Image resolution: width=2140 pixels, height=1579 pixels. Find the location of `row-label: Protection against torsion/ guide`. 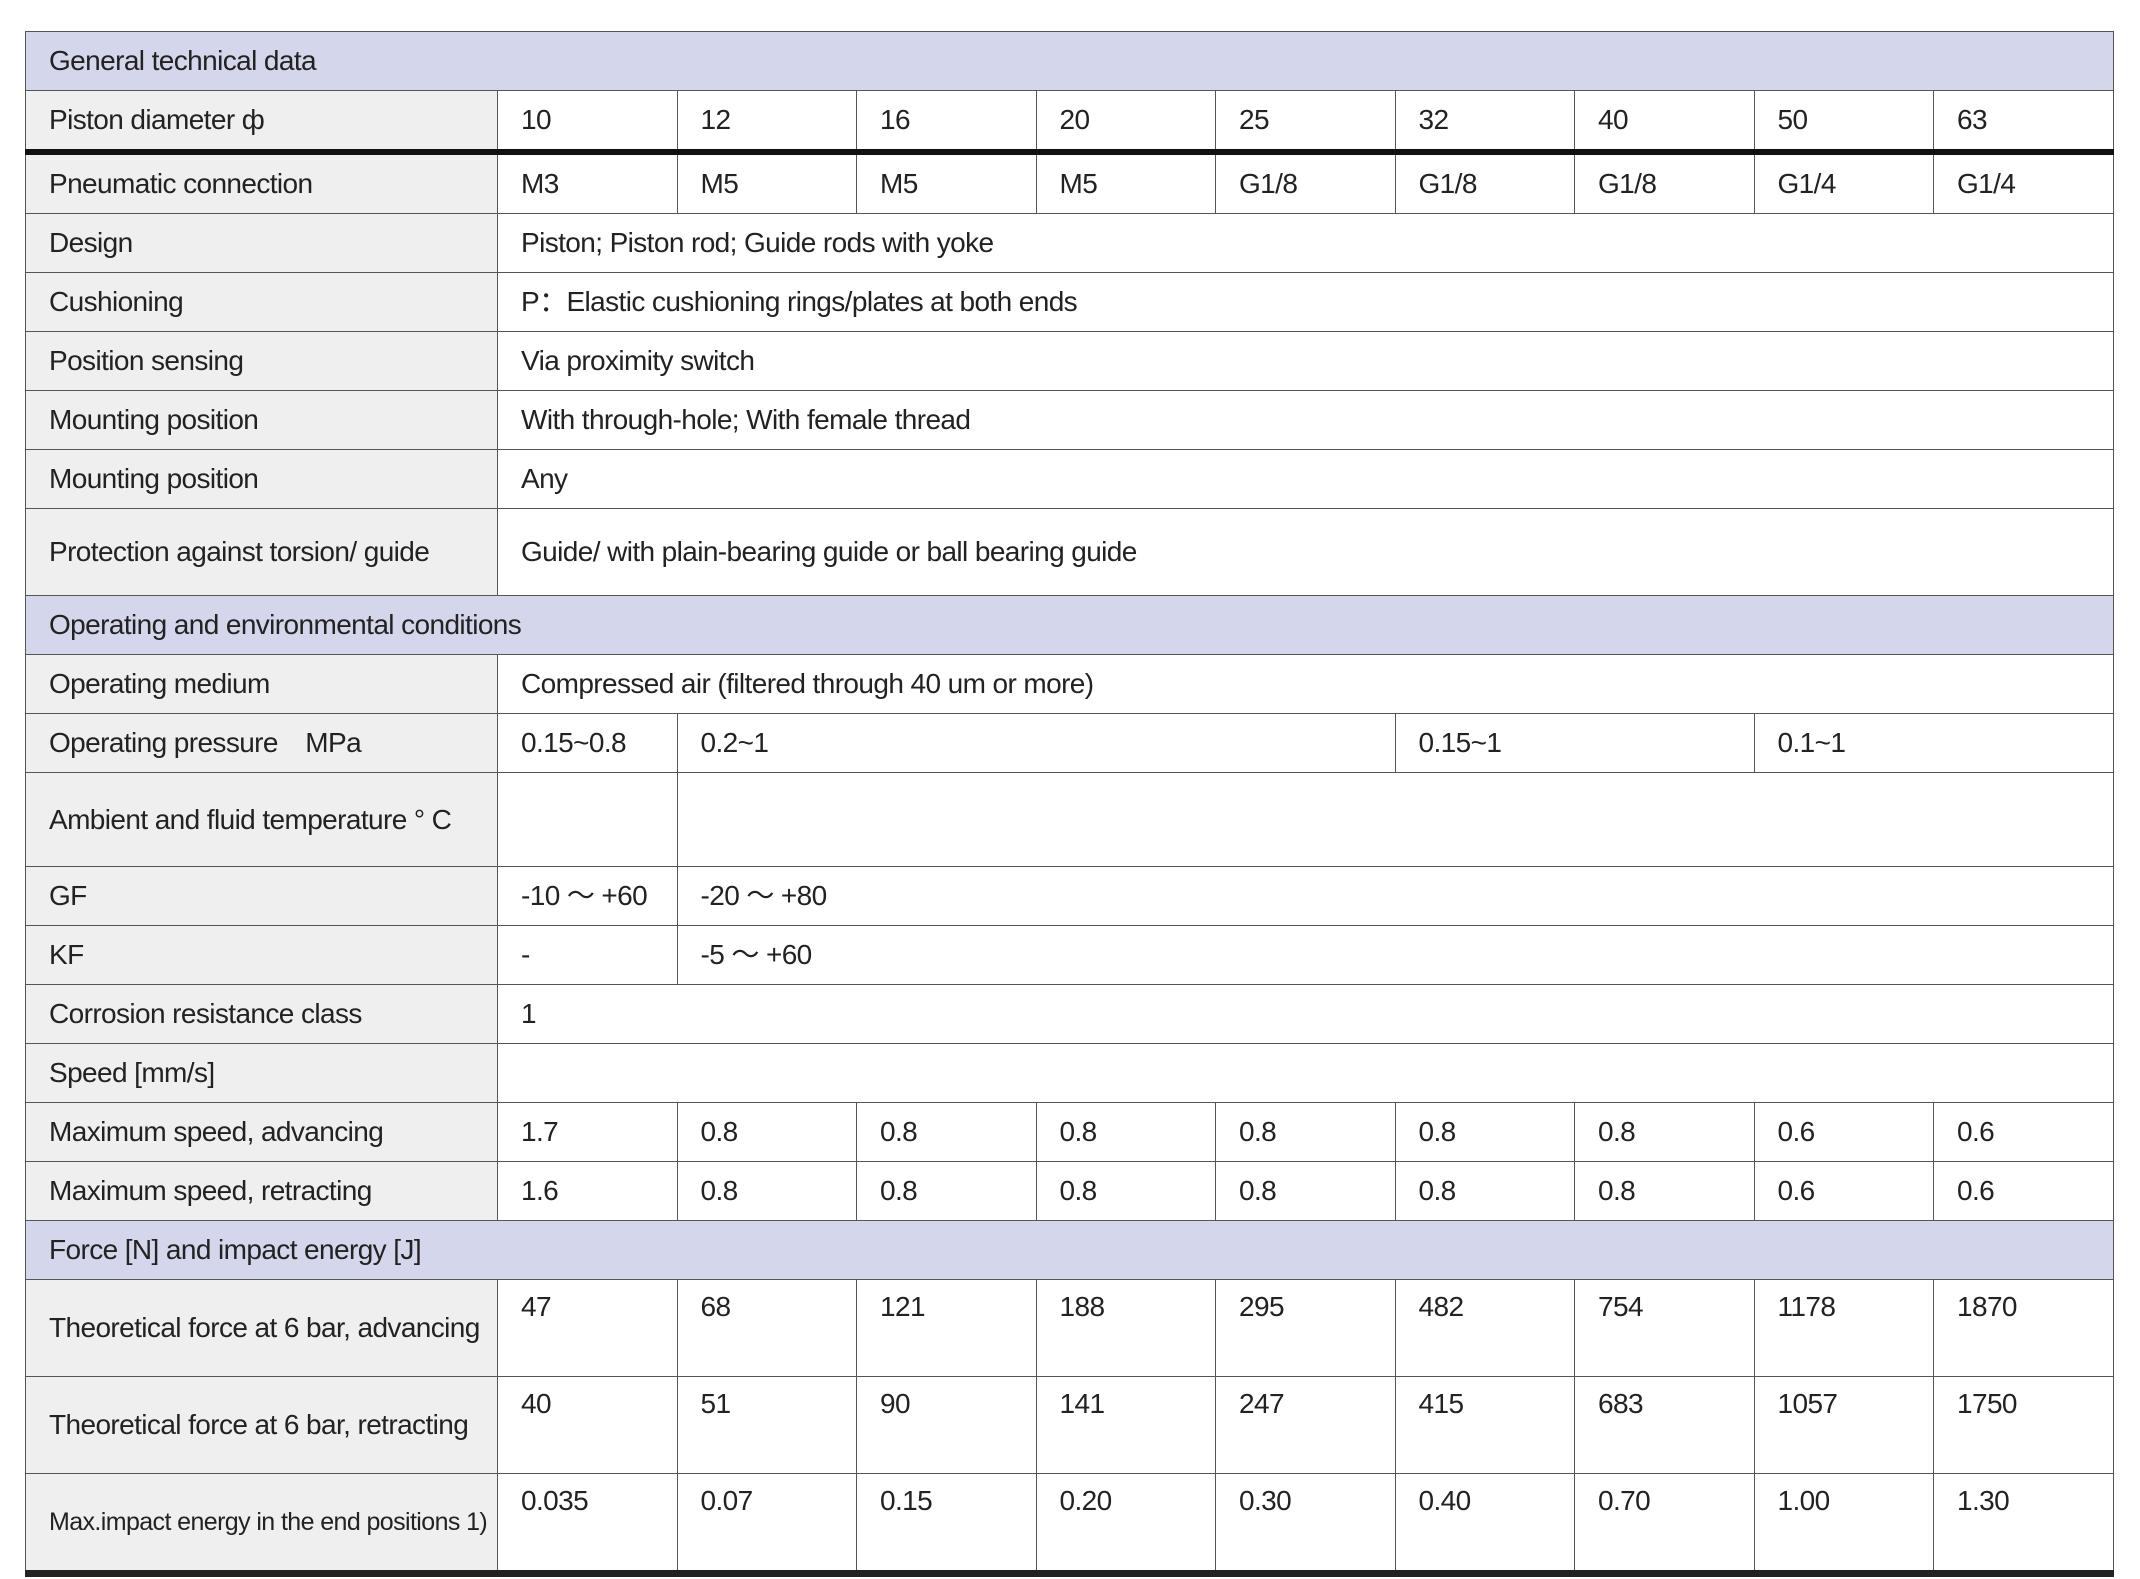

row-label: Protection against torsion/ guide is located at coordinates (261, 552).